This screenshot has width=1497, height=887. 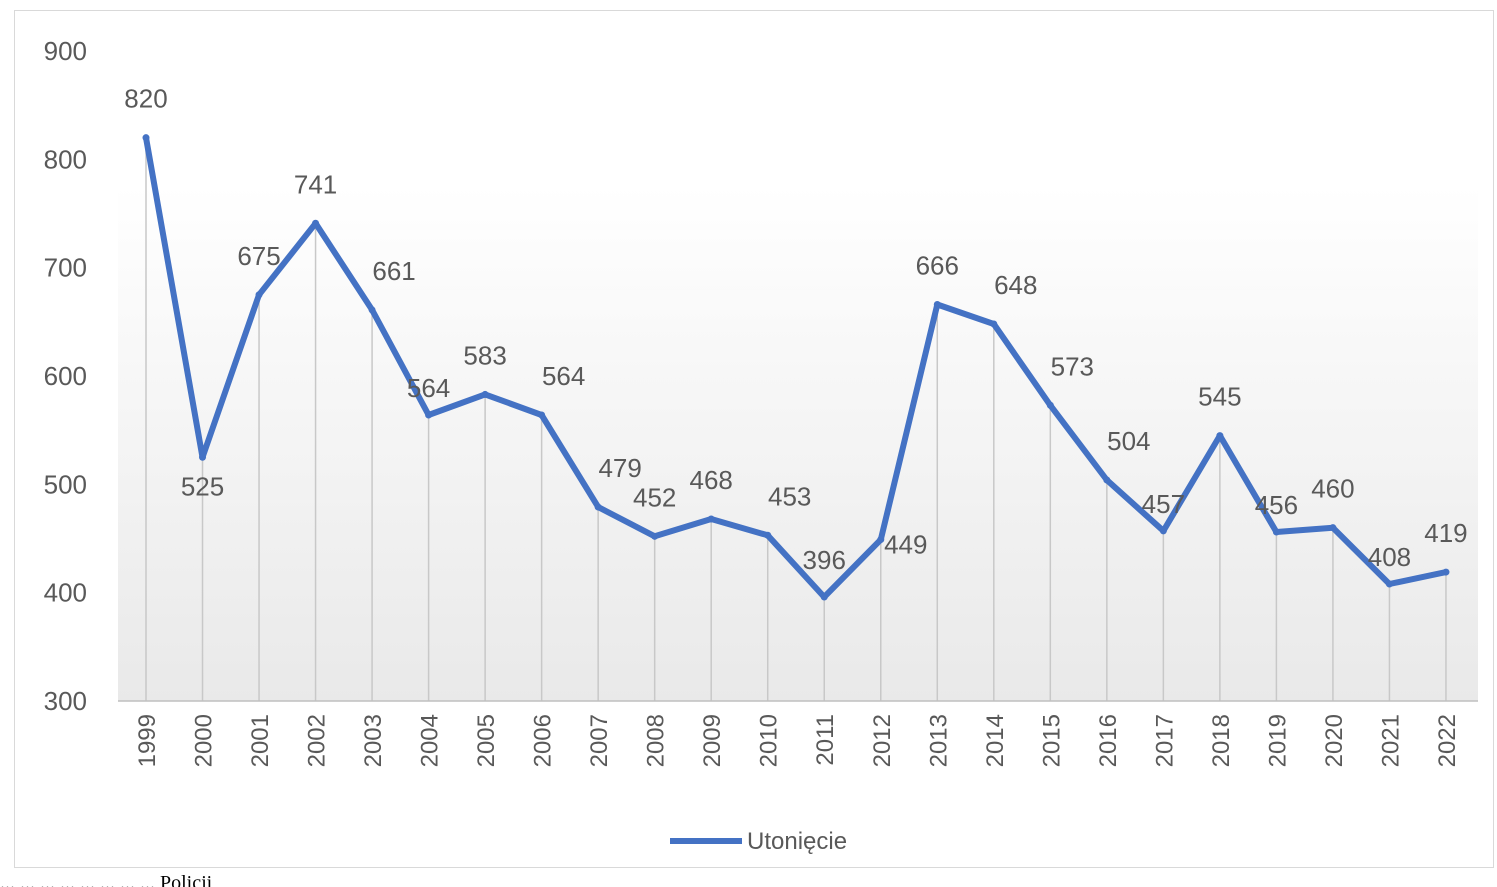 I want to click on x-tick-label: 2014, so click(x=995, y=740).